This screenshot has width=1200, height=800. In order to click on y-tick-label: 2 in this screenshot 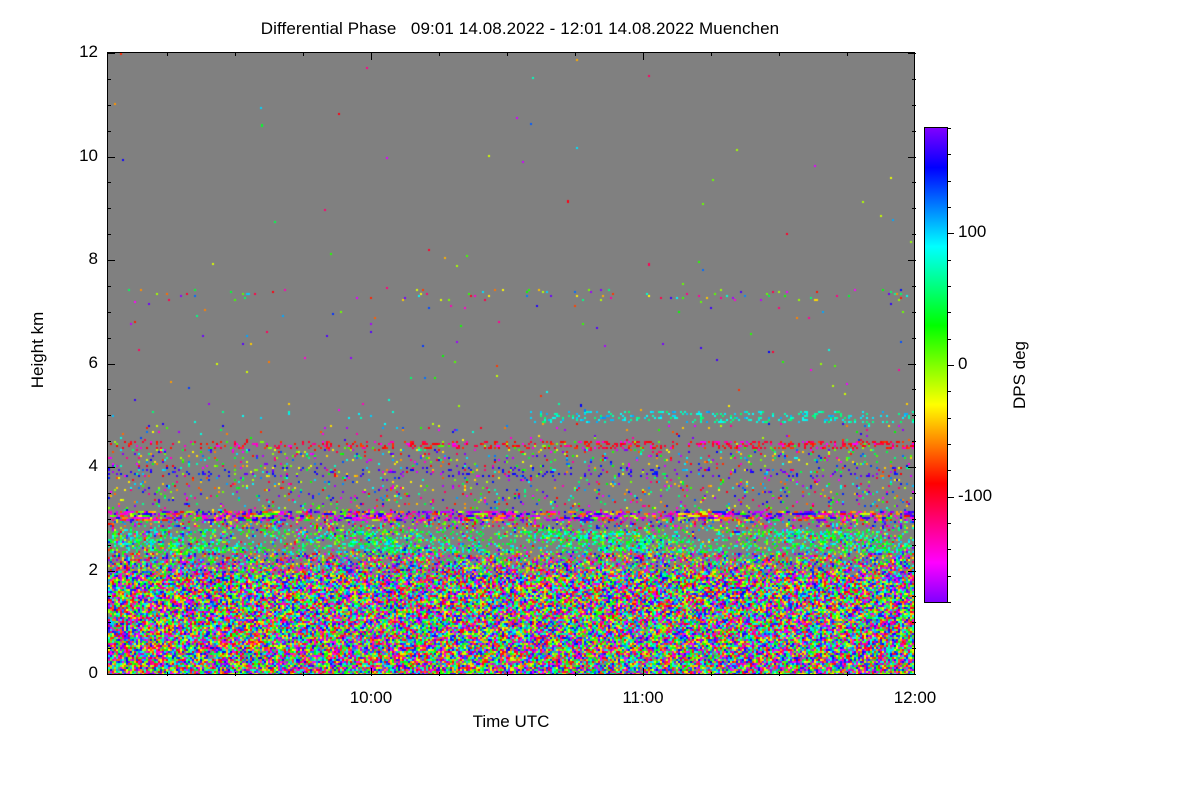, I will do `click(93, 569)`.